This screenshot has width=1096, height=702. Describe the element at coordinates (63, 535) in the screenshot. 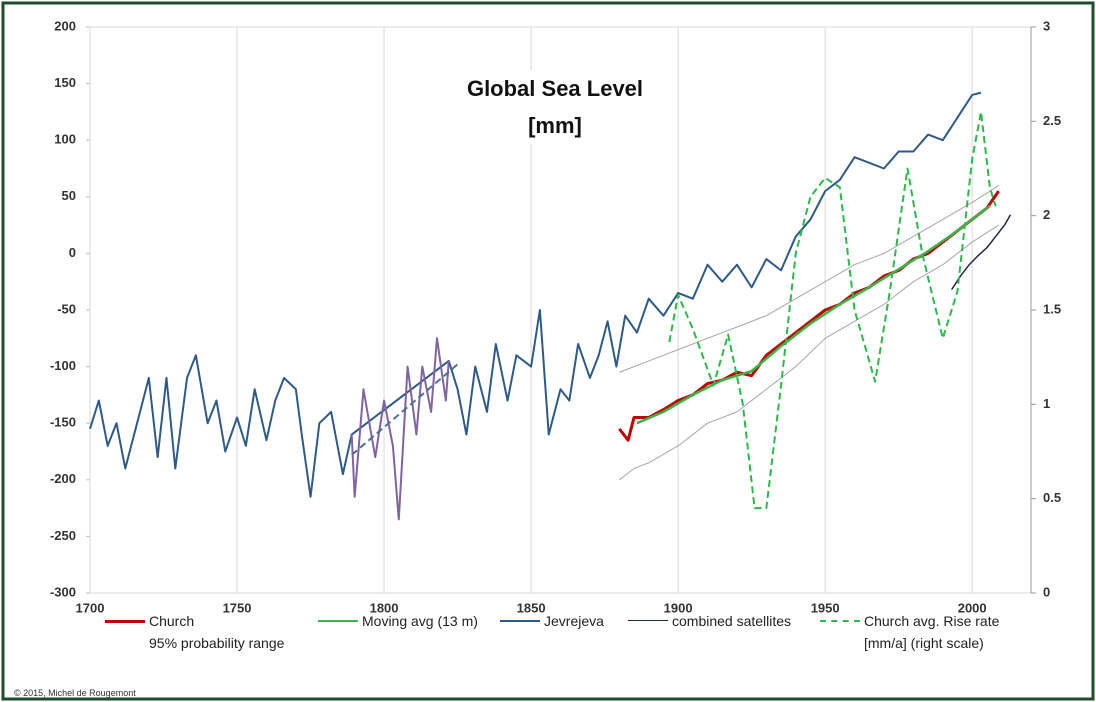

I see `y-tick-label: -250` at that location.